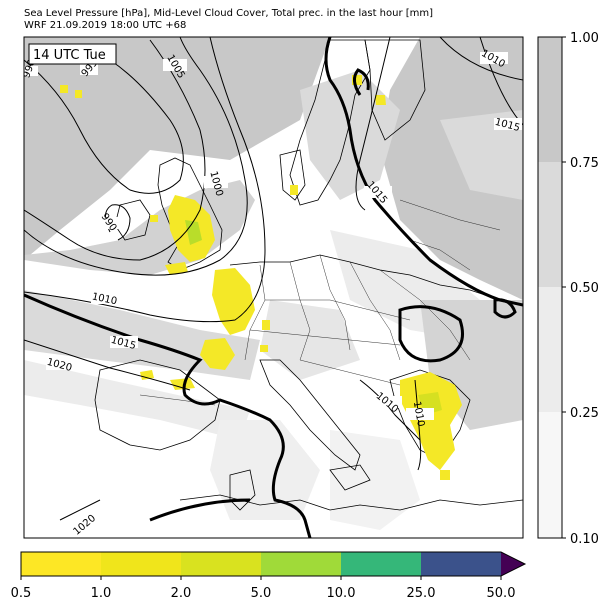 This screenshot has height=610, width=613. What do you see at coordinates (101, 593) in the screenshot?
I see `precip-tick-label: 1.0` at bounding box center [101, 593].